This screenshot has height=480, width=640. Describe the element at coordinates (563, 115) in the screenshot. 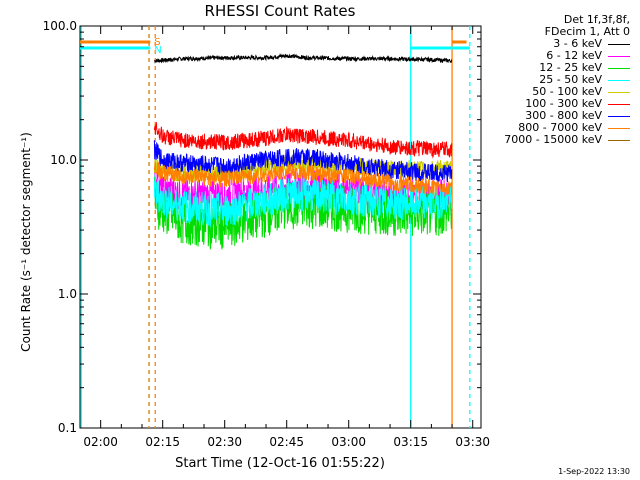

I see `legend-label: 300 - 800 keV` at that location.